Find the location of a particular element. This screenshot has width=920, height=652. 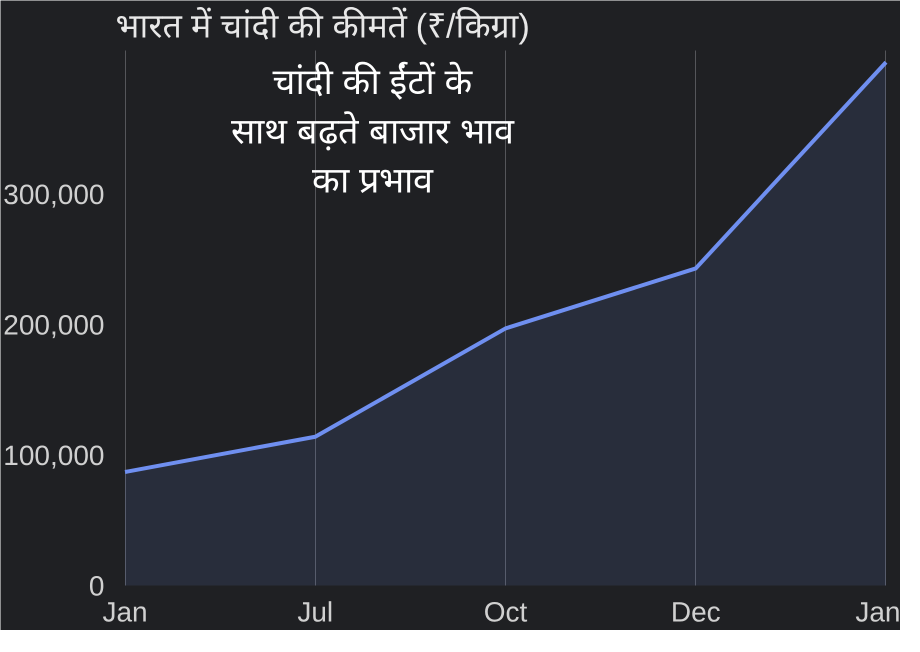

y-tick-label: 200,000 is located at coordinates (54, 325).